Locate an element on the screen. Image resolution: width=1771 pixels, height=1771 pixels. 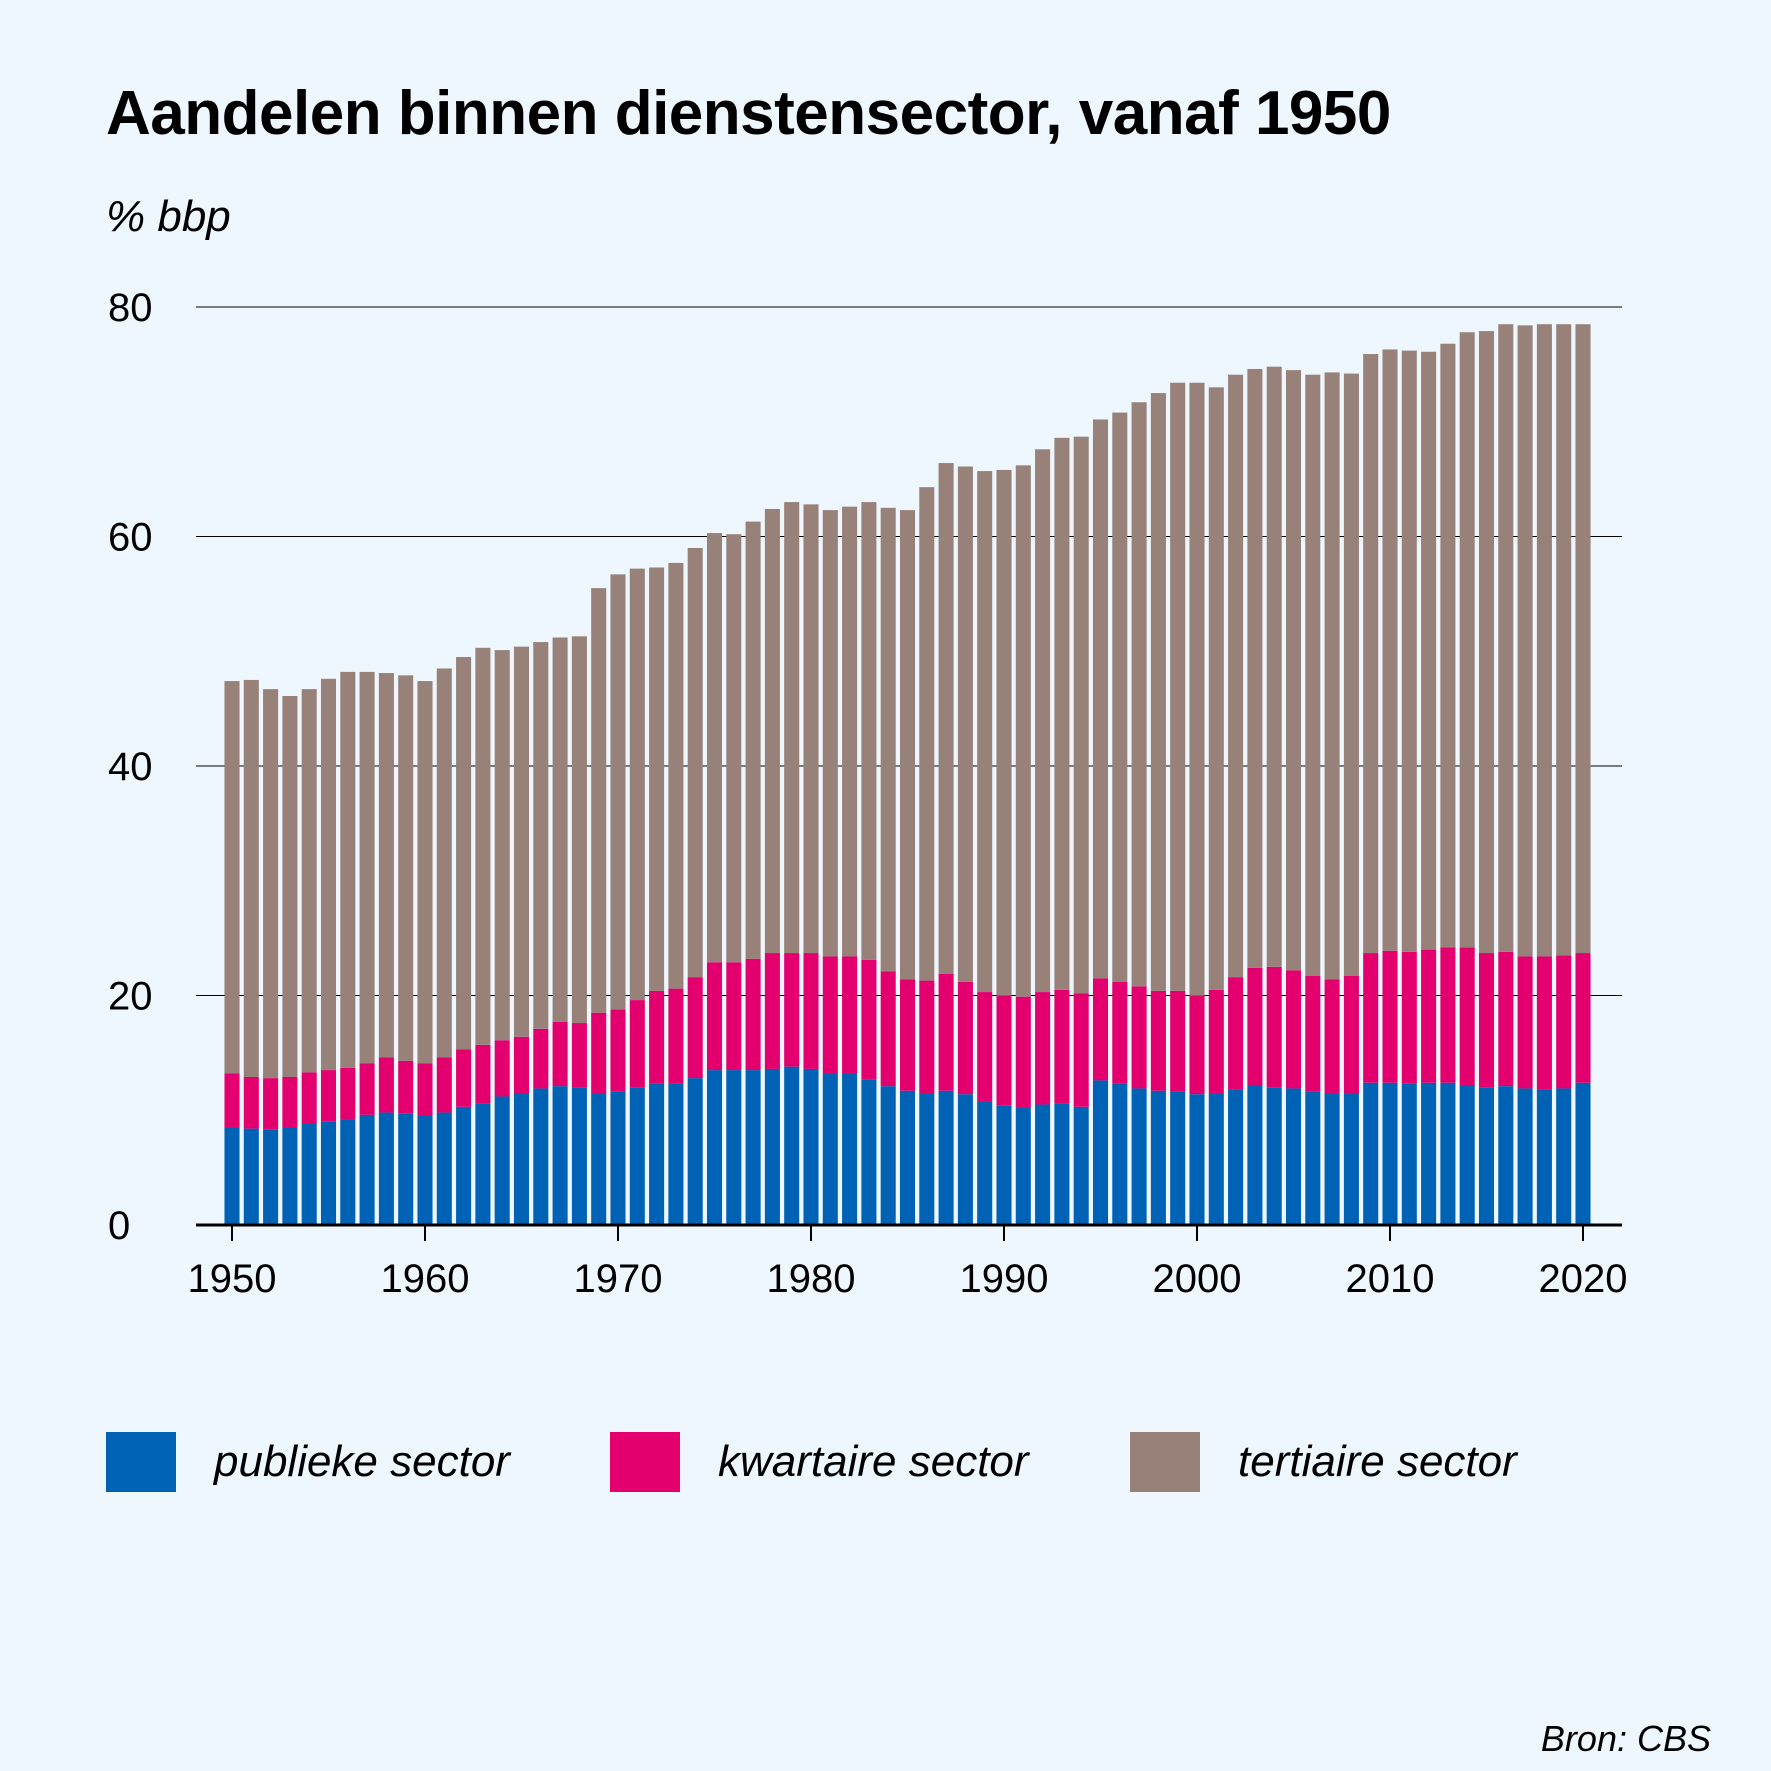
bar-publieke-2003 is located at coordinates (1255, 1155).